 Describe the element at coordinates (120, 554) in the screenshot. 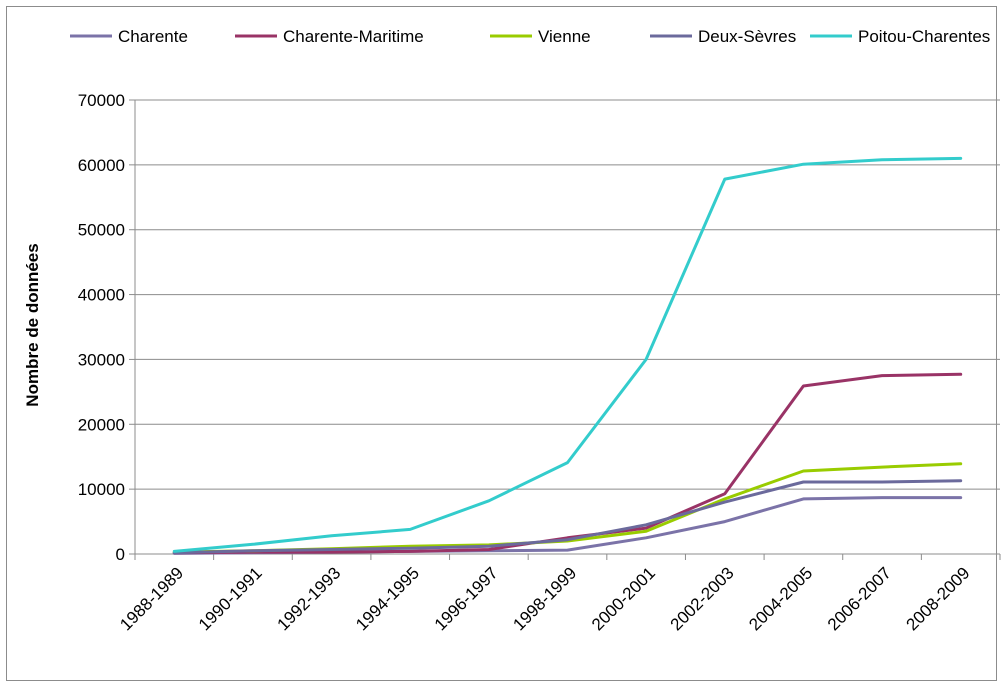

I see `y-tick-label: 0` at that location.